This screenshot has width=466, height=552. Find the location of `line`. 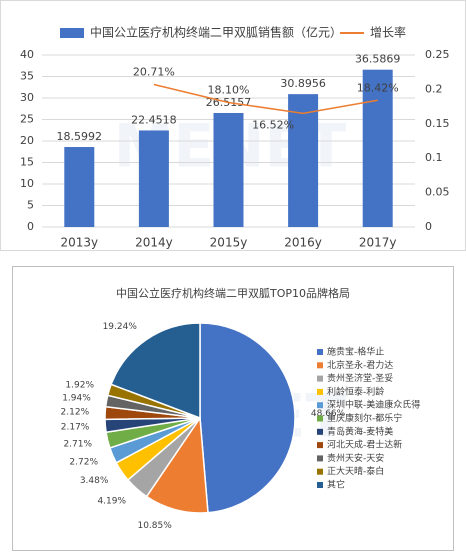

line is located at coordinates (265, 99).